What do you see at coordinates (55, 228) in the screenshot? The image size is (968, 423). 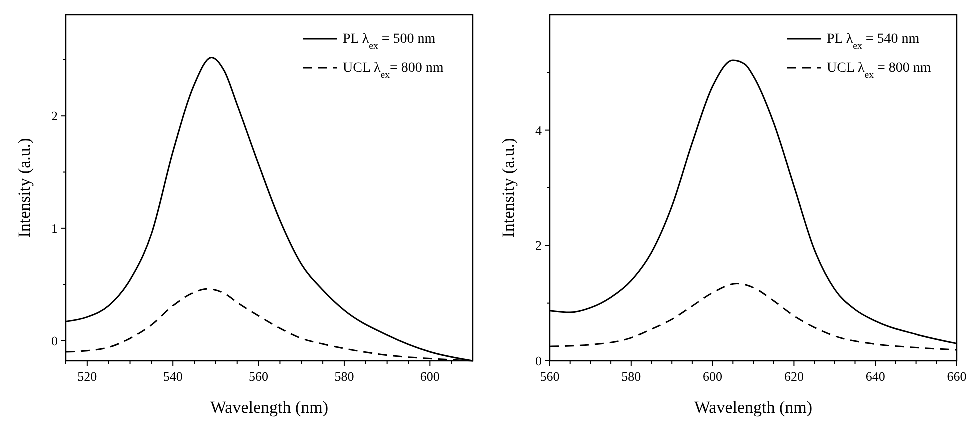 I see `y-tick-label: 1` at bounding box center [55, 228].